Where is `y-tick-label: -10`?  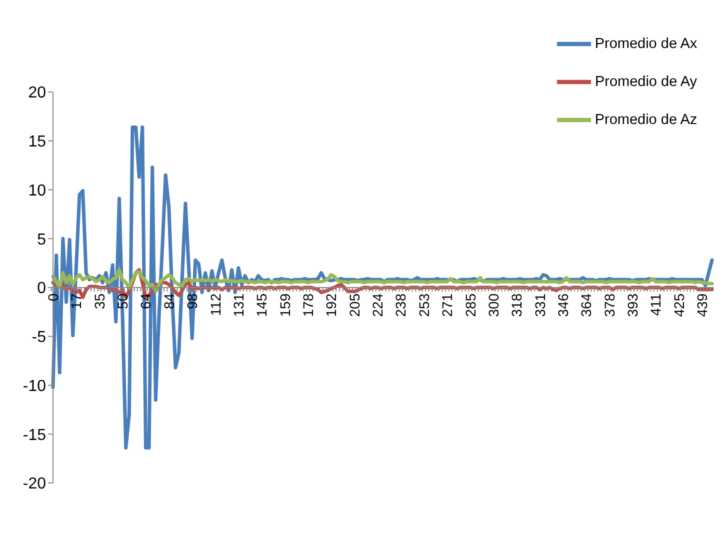 y-tick-label: -10 is located at coordinates (34, 386).